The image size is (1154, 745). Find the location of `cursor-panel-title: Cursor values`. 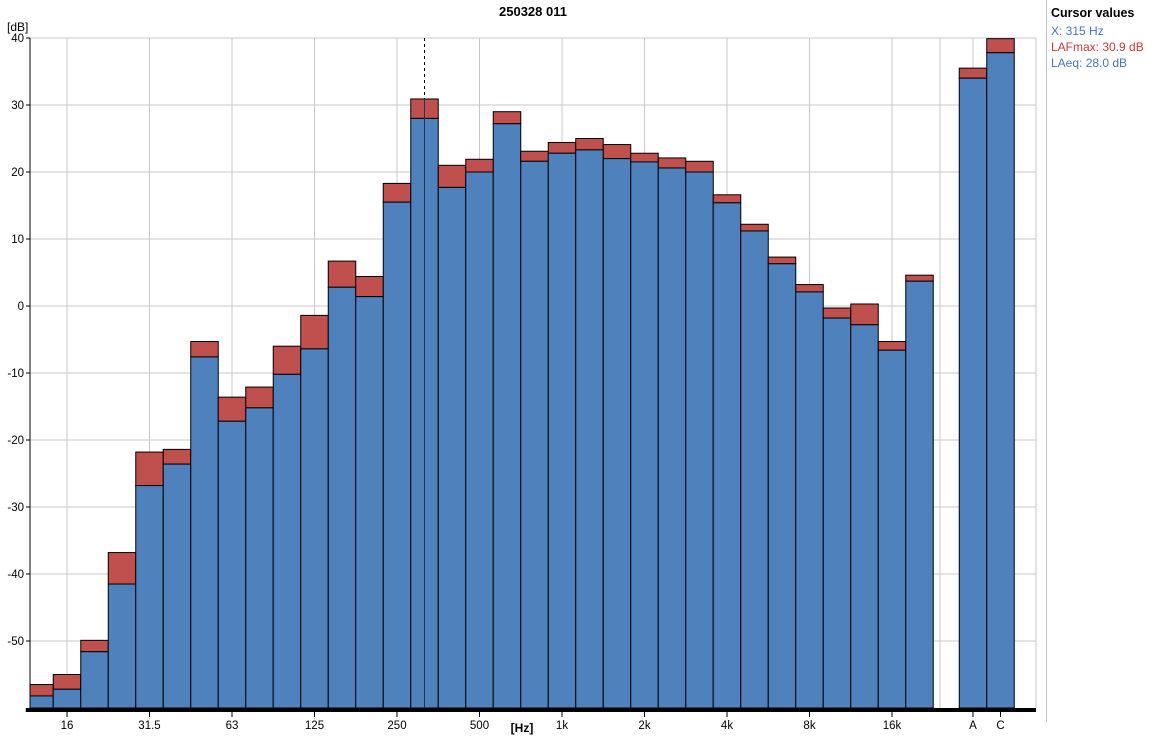

cursor-panel-title: Cursor values is located at coordinates (1093, 13).